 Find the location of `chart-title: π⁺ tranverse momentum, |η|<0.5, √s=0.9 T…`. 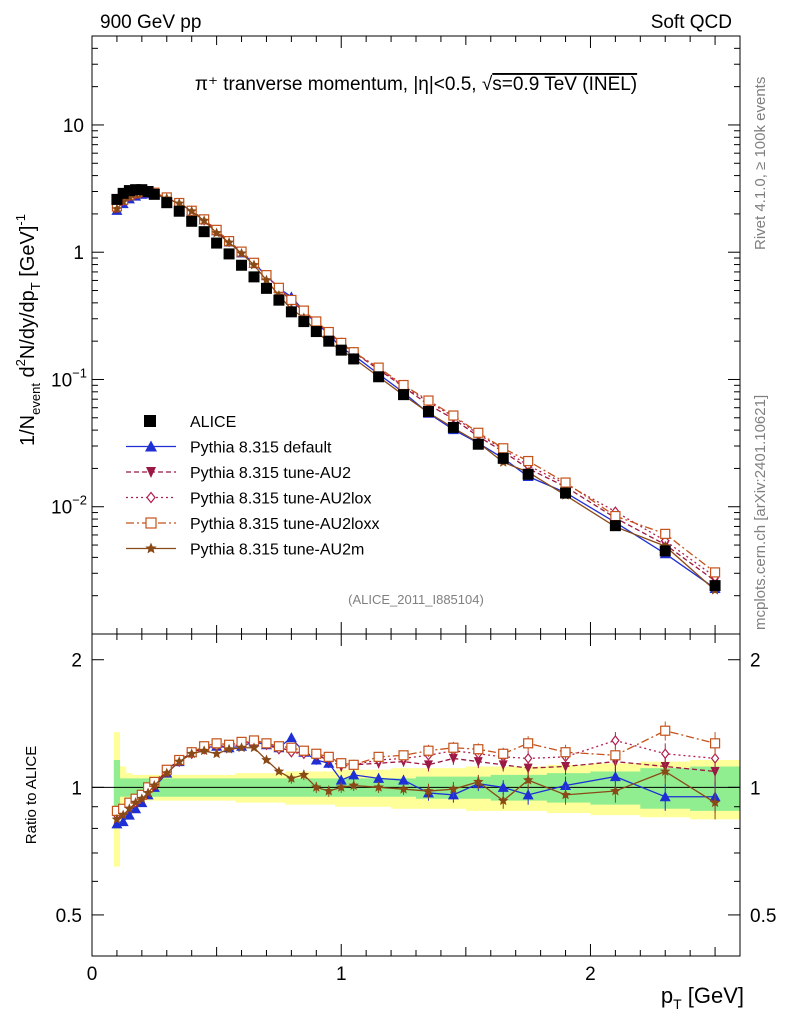

chart-title: π⁺ tranverse momentum, |η|<0.5, √s=0.9 T… is located at coordinates (416, 84).